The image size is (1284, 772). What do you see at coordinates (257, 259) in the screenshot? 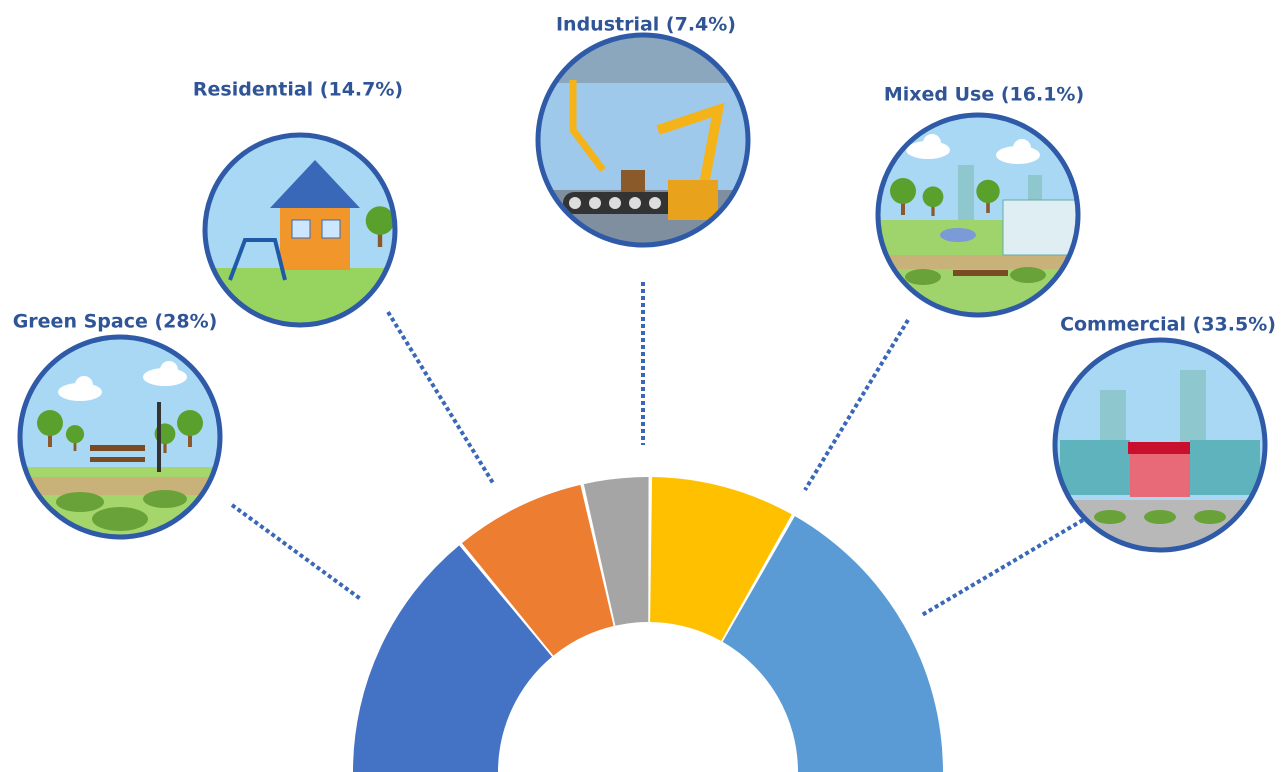
I see `swing` at bounding box center [257, 259].